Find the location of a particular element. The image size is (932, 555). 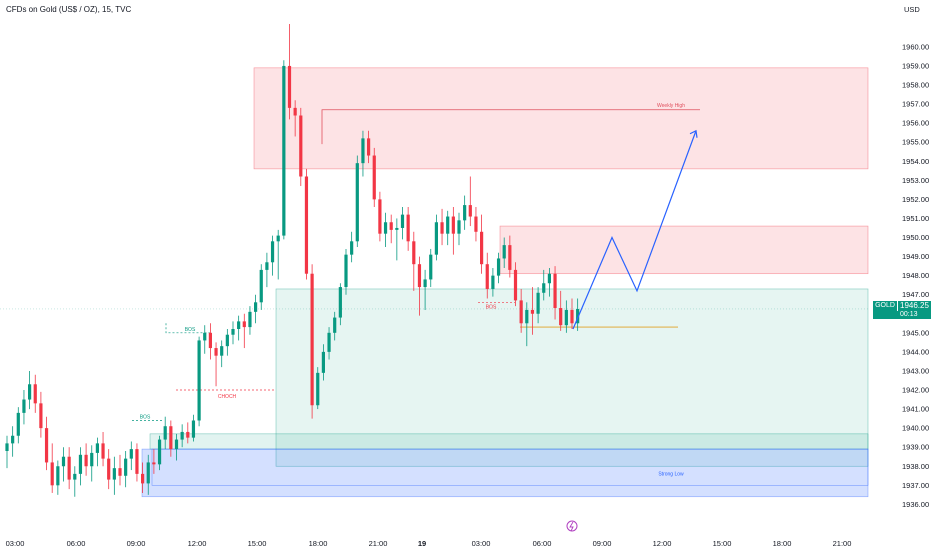

weekly-high-label: Weekly High is located at coordinates (671, 106).